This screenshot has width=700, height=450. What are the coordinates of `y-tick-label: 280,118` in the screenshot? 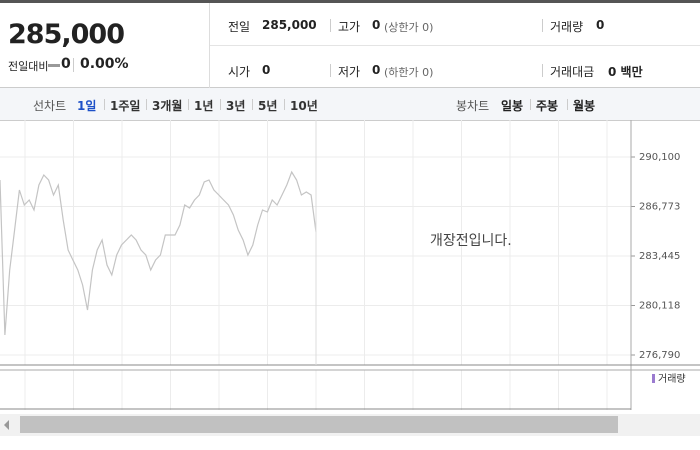 It's located at (659, 305).